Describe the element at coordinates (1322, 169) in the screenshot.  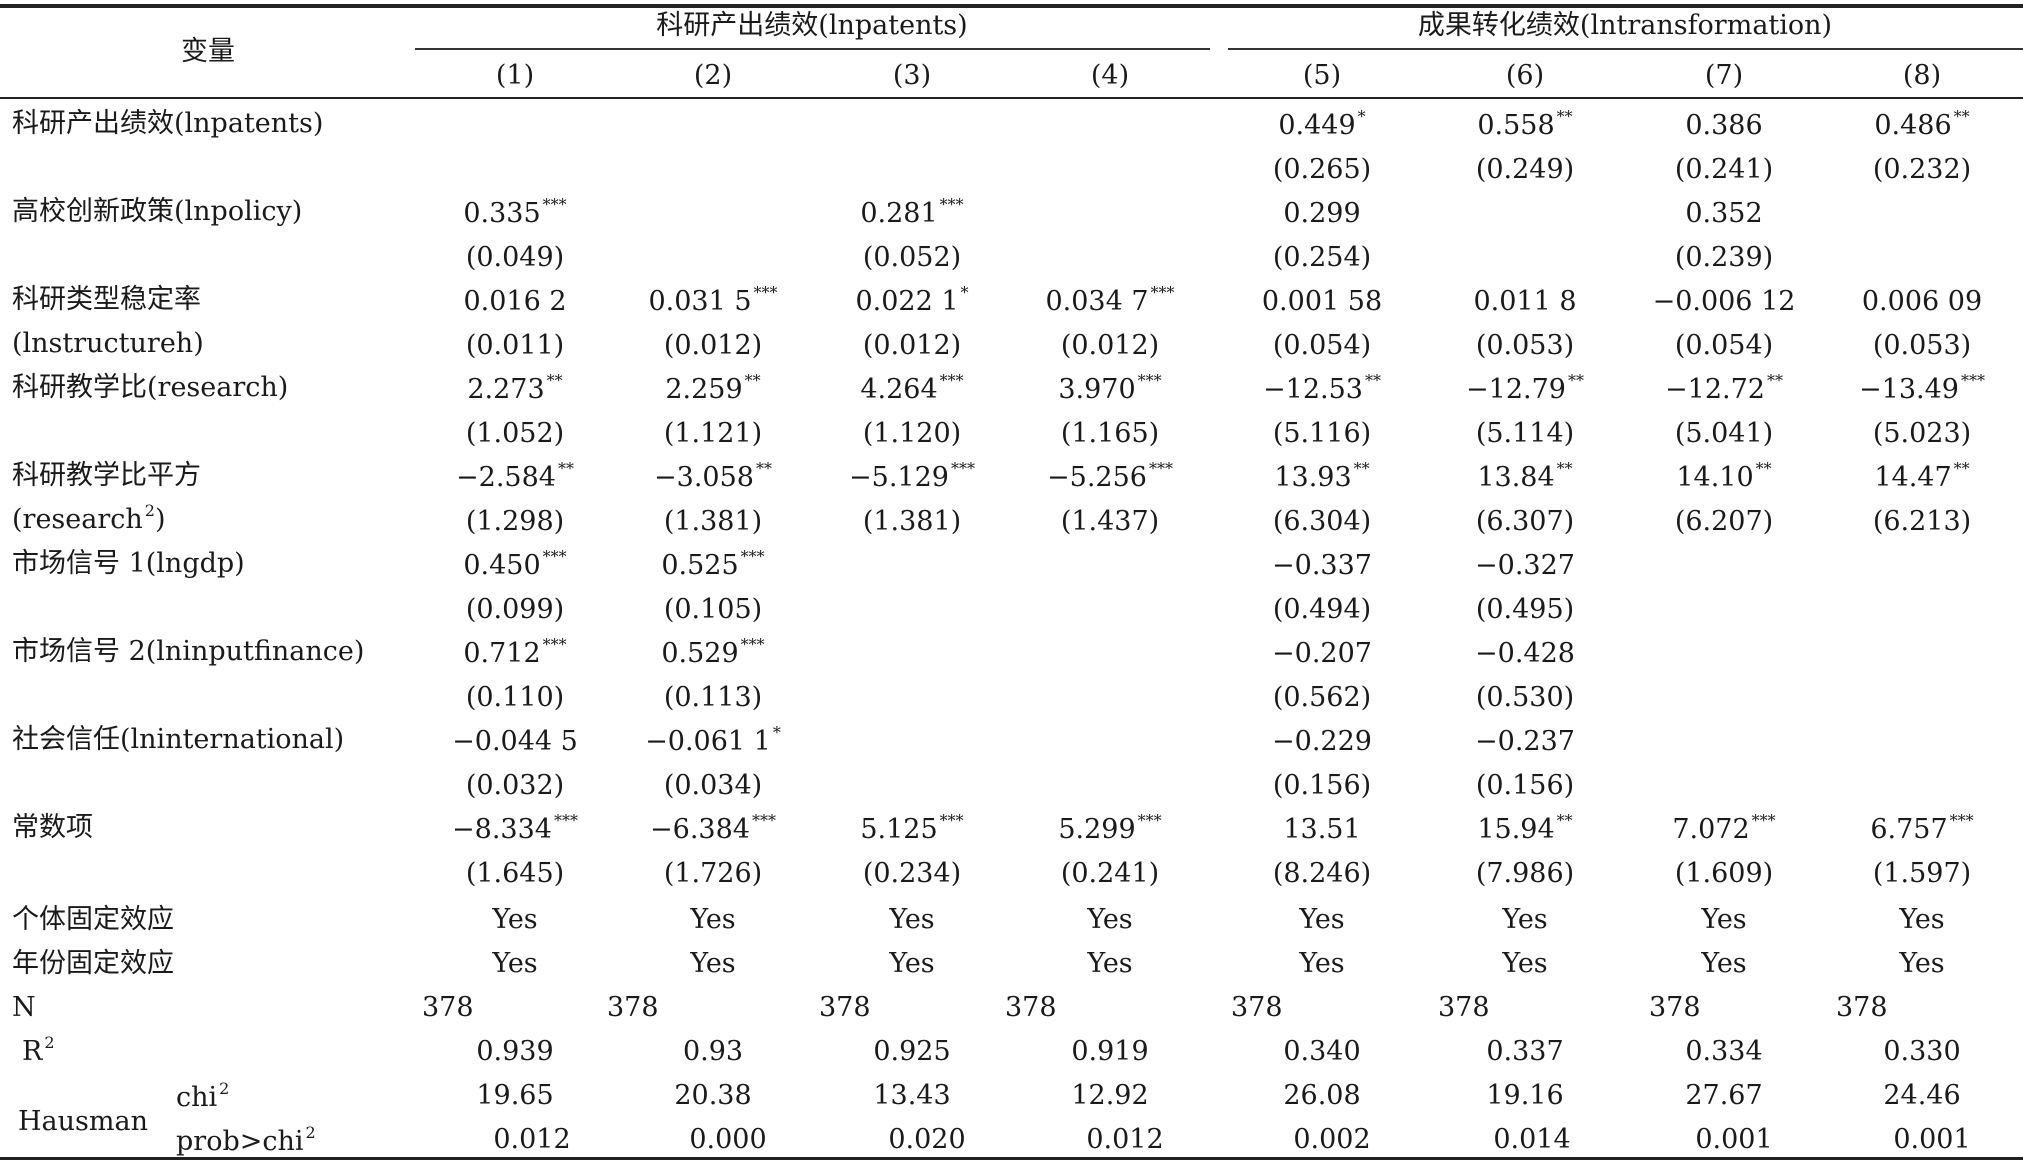
I see `se-cell: (0.265)` at that location.